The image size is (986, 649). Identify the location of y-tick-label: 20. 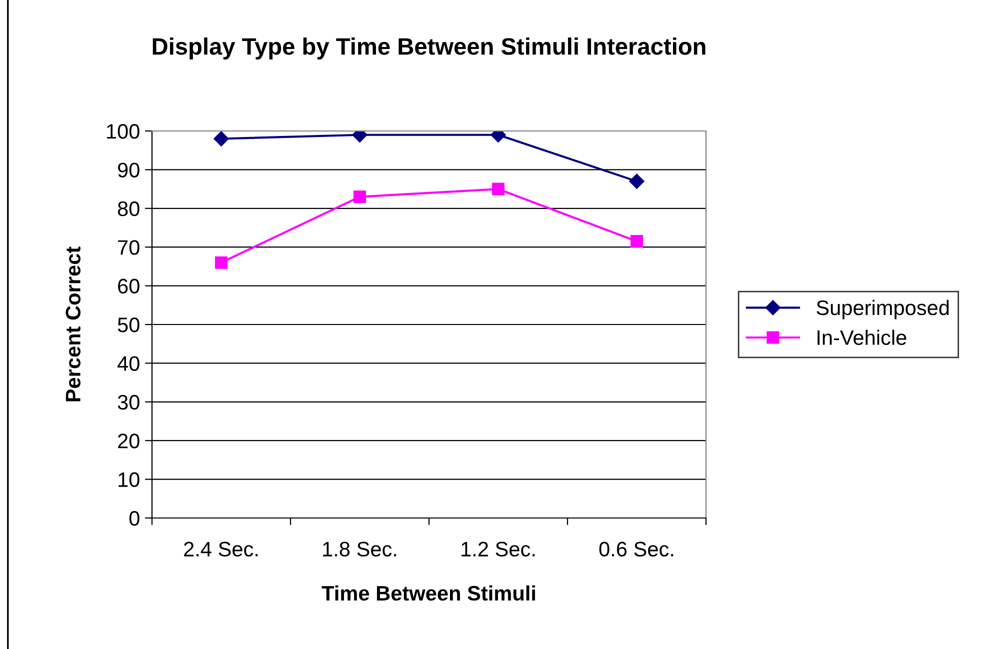
(129, 441).